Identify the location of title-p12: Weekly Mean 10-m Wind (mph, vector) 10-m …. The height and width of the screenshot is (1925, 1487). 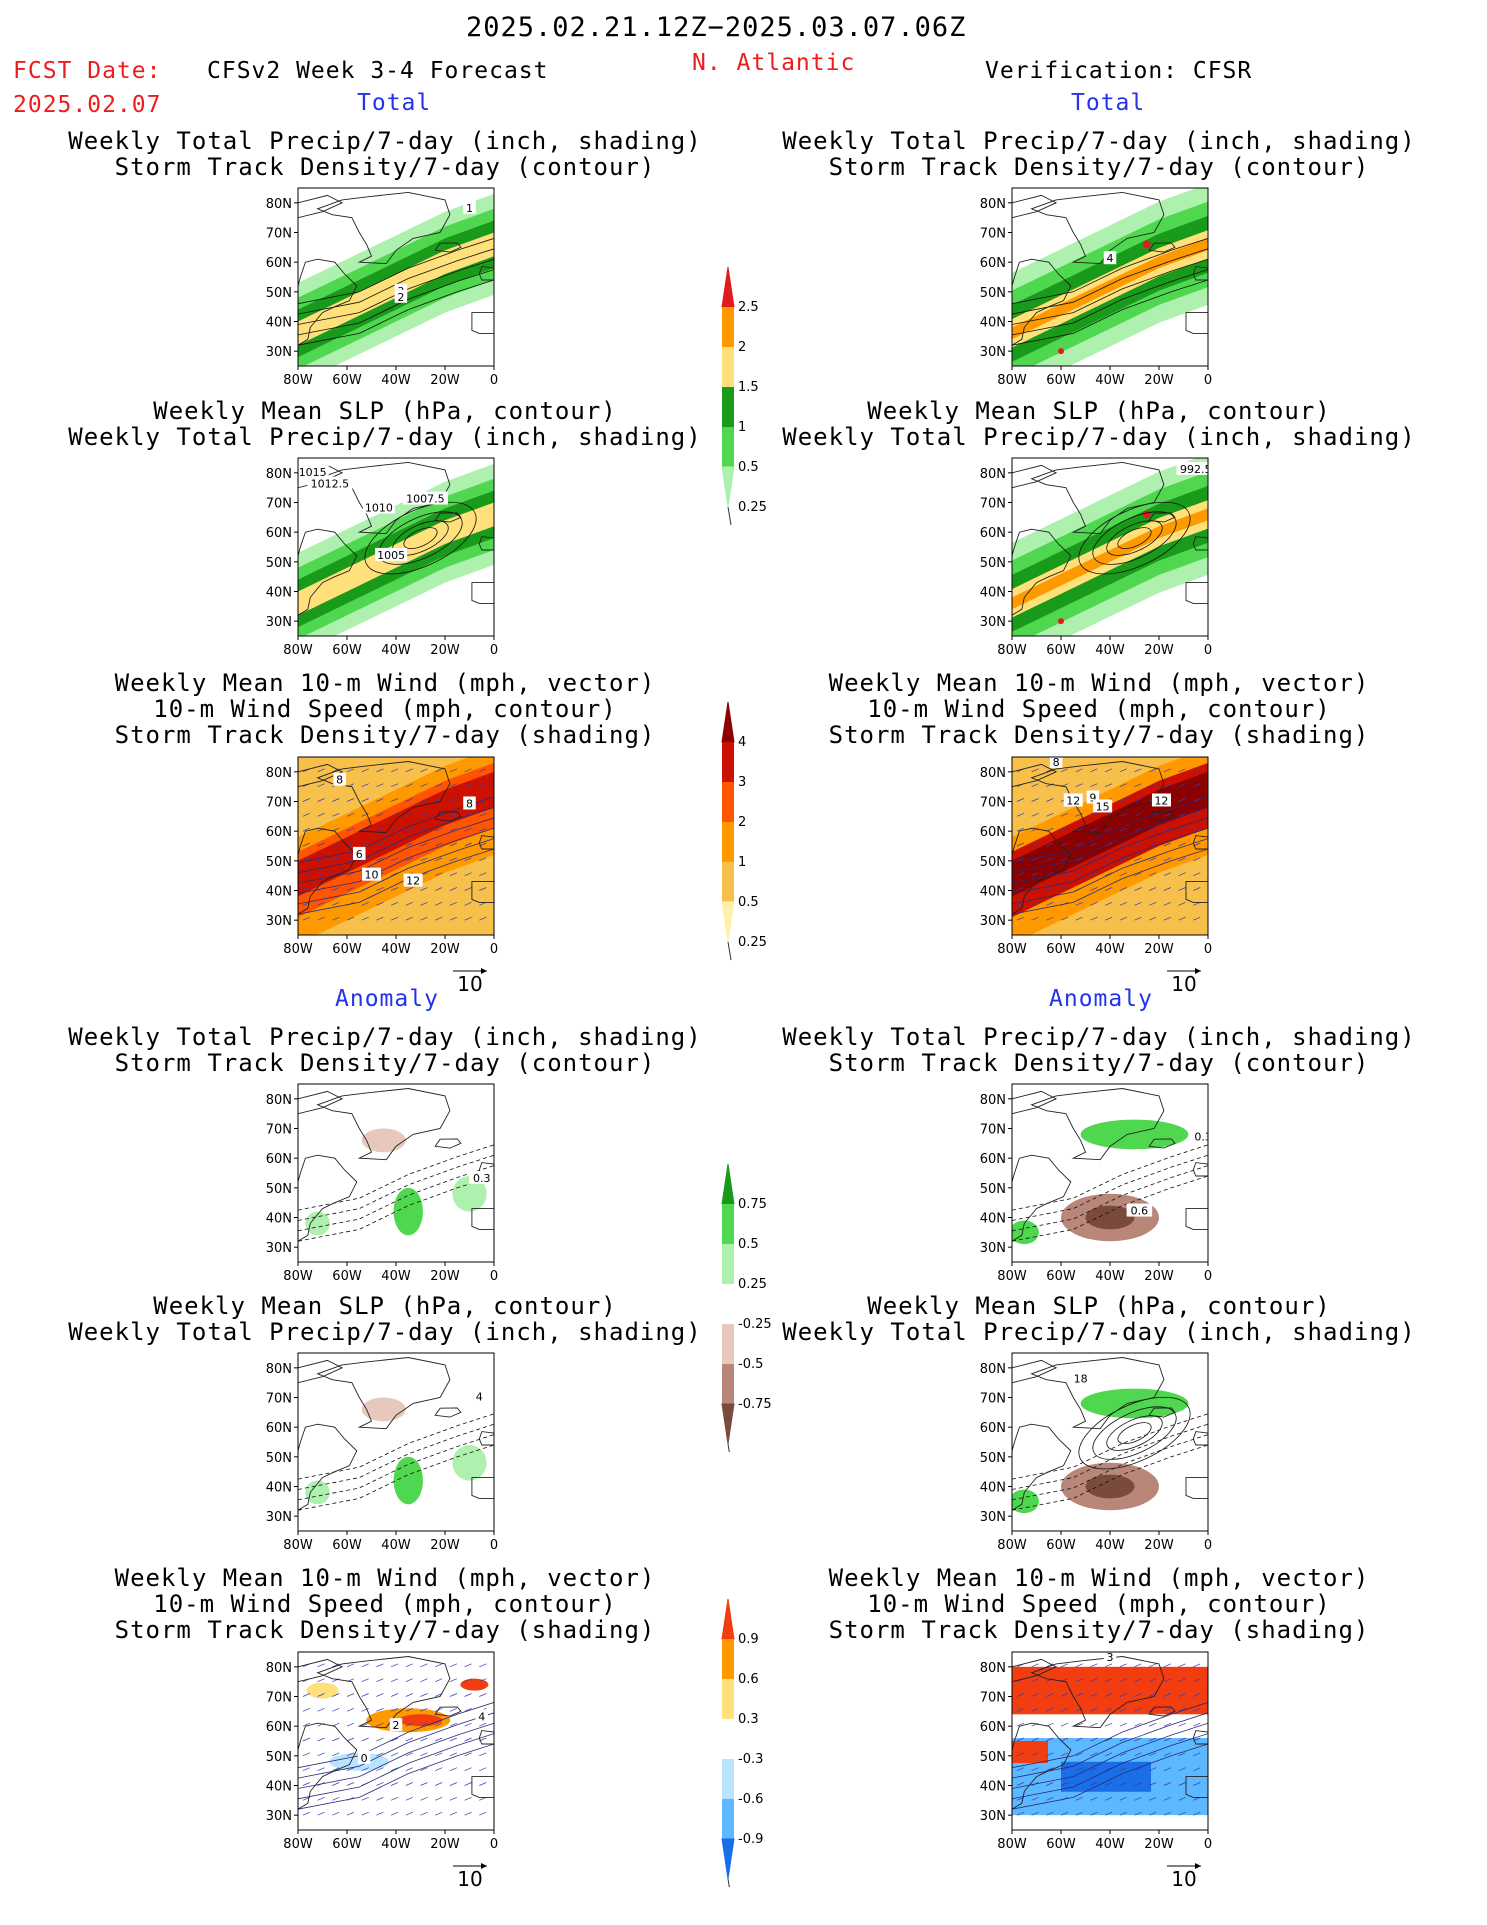
(1099, 1604).